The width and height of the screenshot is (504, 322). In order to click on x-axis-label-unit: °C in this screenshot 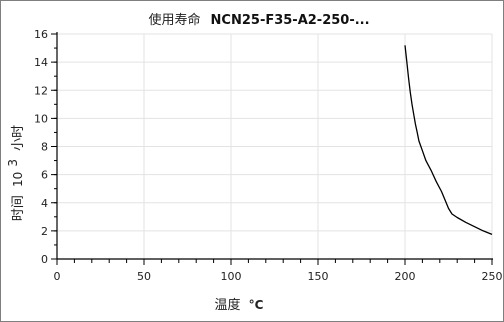, I will do `click(256, 305)`.